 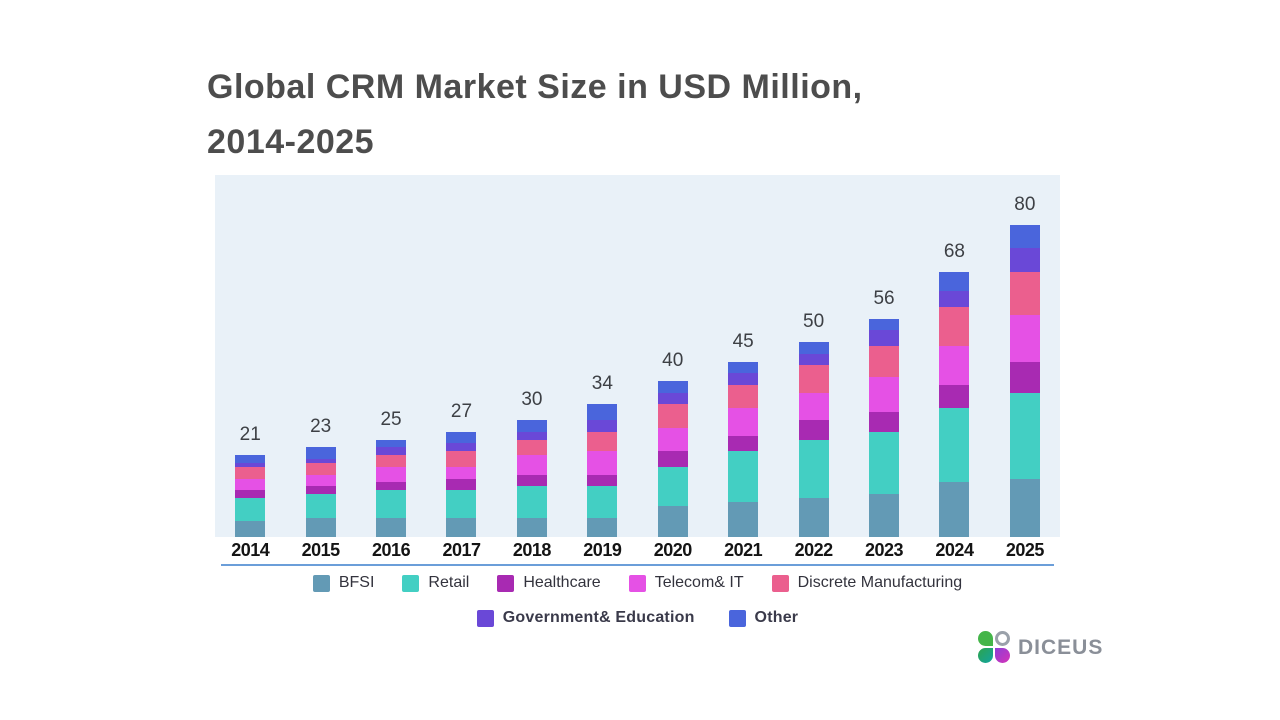 I want to click on bar-total-label-2023: 56, so click(x=884, y=298).